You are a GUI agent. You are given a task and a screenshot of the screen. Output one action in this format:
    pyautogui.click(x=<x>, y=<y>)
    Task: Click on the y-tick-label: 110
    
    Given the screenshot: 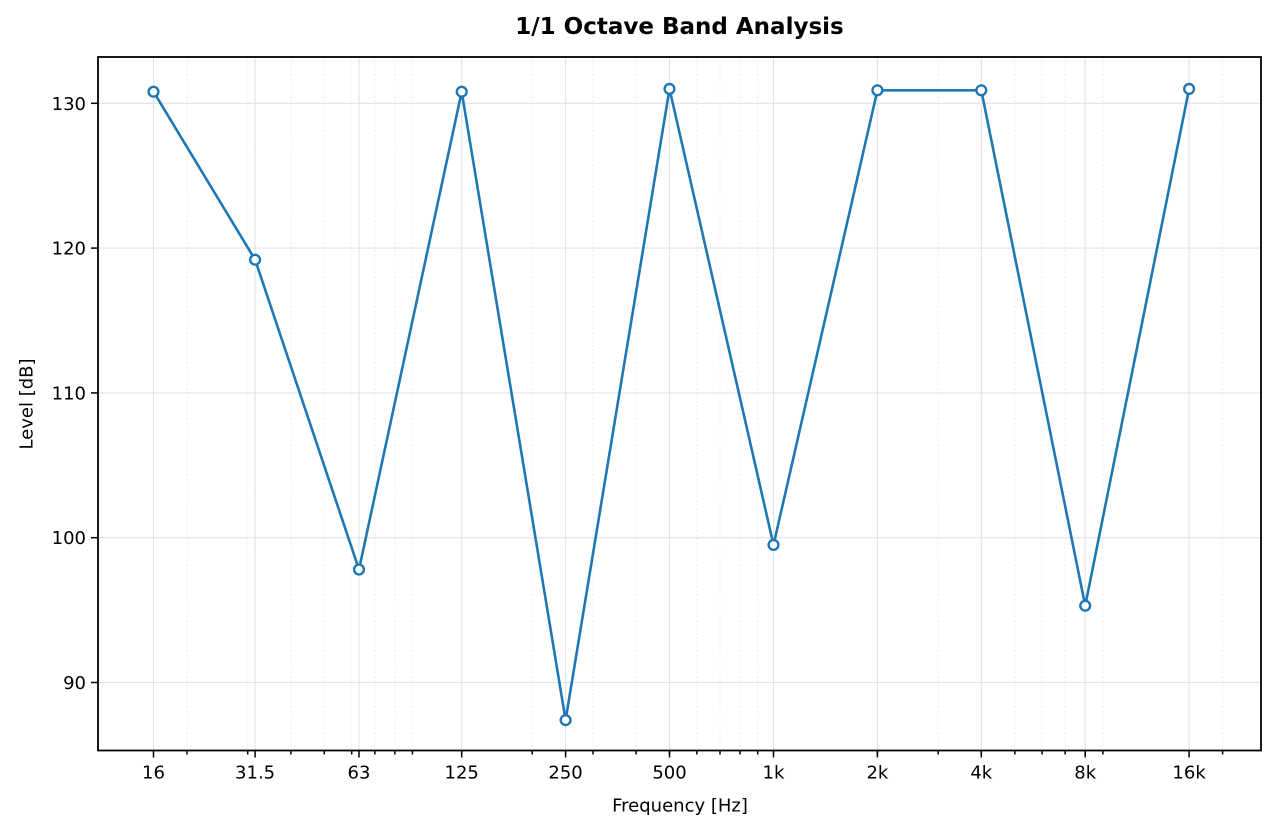 What is the action you would take?
    pyautogui.click(x=69, y=393)
    